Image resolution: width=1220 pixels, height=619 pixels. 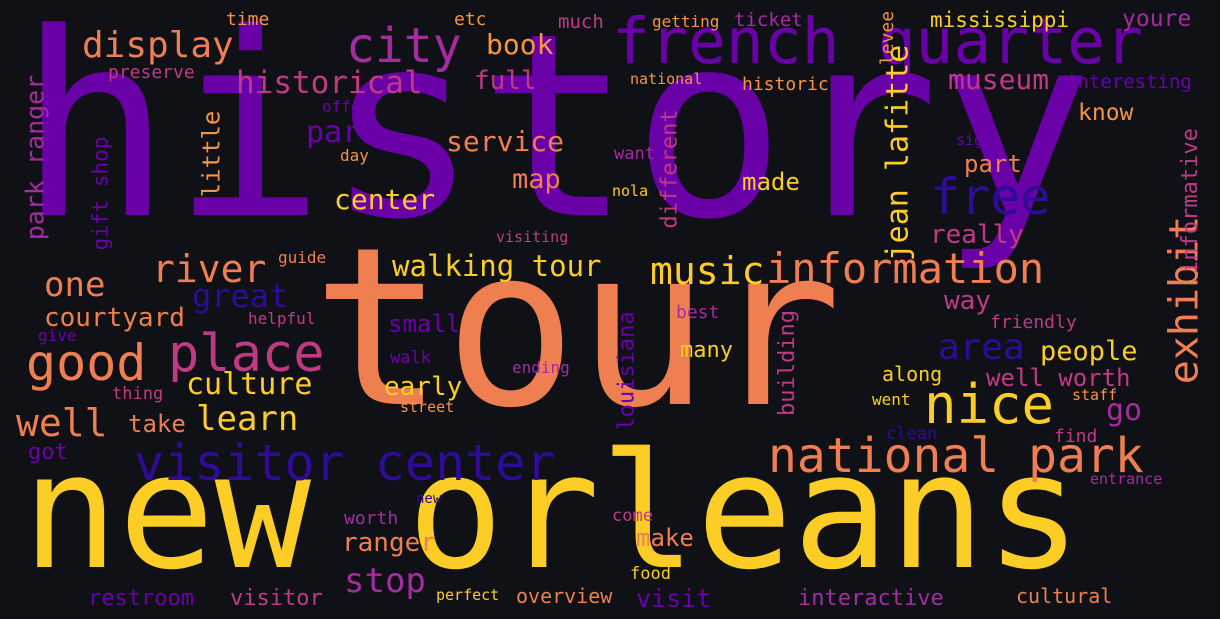 What do you see at coordinates (151, 72) in the screenshot?
I see `word-preserve: preserve` at bounding box center [151, 72].